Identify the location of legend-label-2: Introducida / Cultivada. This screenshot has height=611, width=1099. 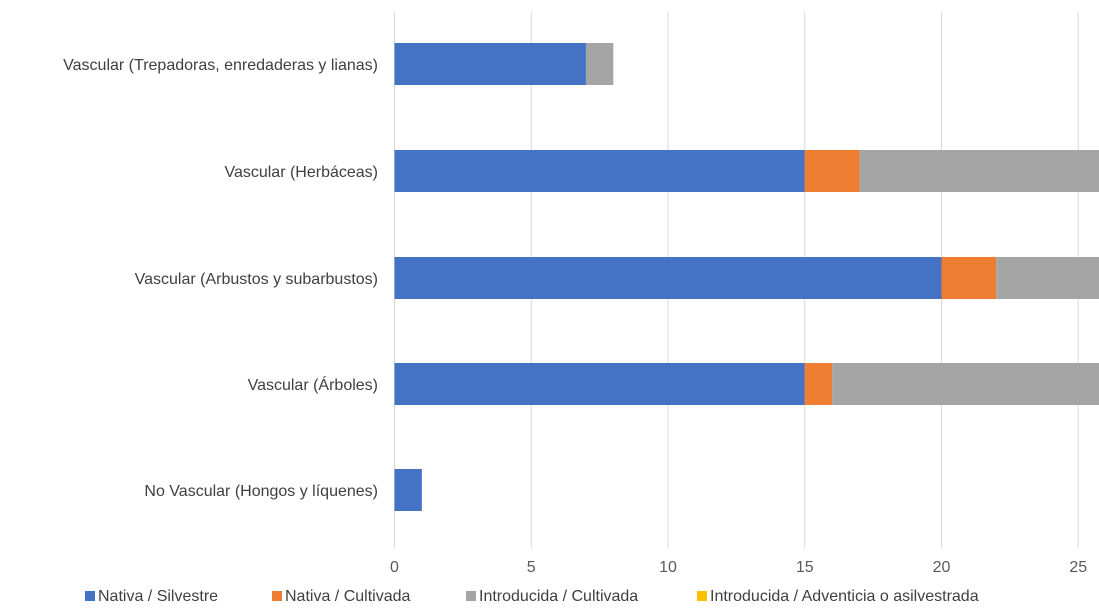
(558, 596).